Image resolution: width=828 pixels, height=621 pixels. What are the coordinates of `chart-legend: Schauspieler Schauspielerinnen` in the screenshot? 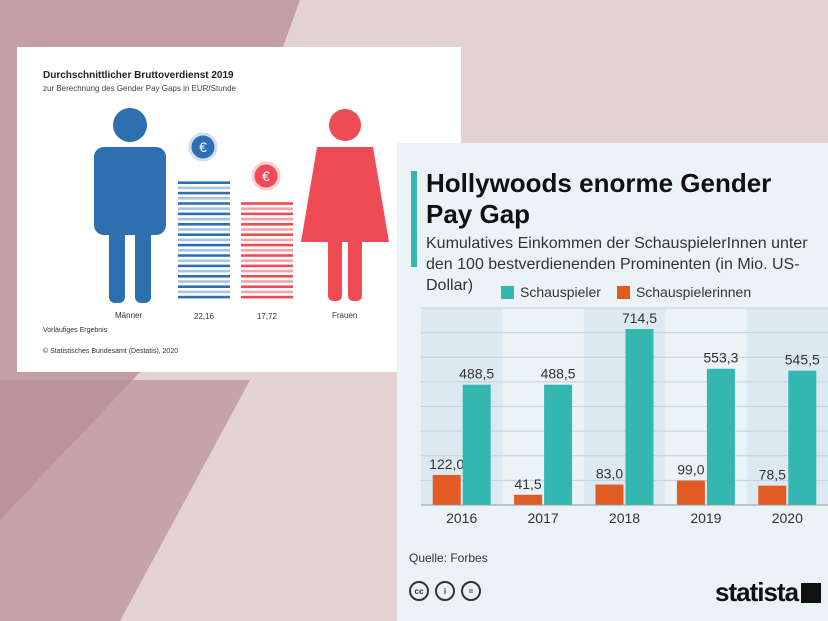 It's located at (634, 292).